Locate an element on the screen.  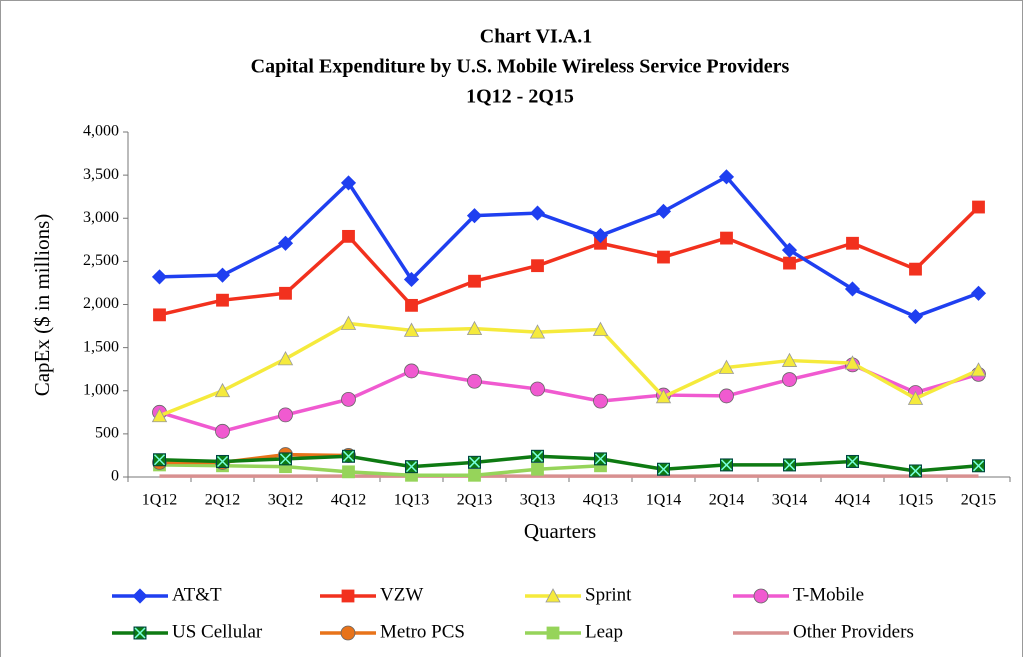
y-tick-label: 0 is located at coordinates (115, 476).